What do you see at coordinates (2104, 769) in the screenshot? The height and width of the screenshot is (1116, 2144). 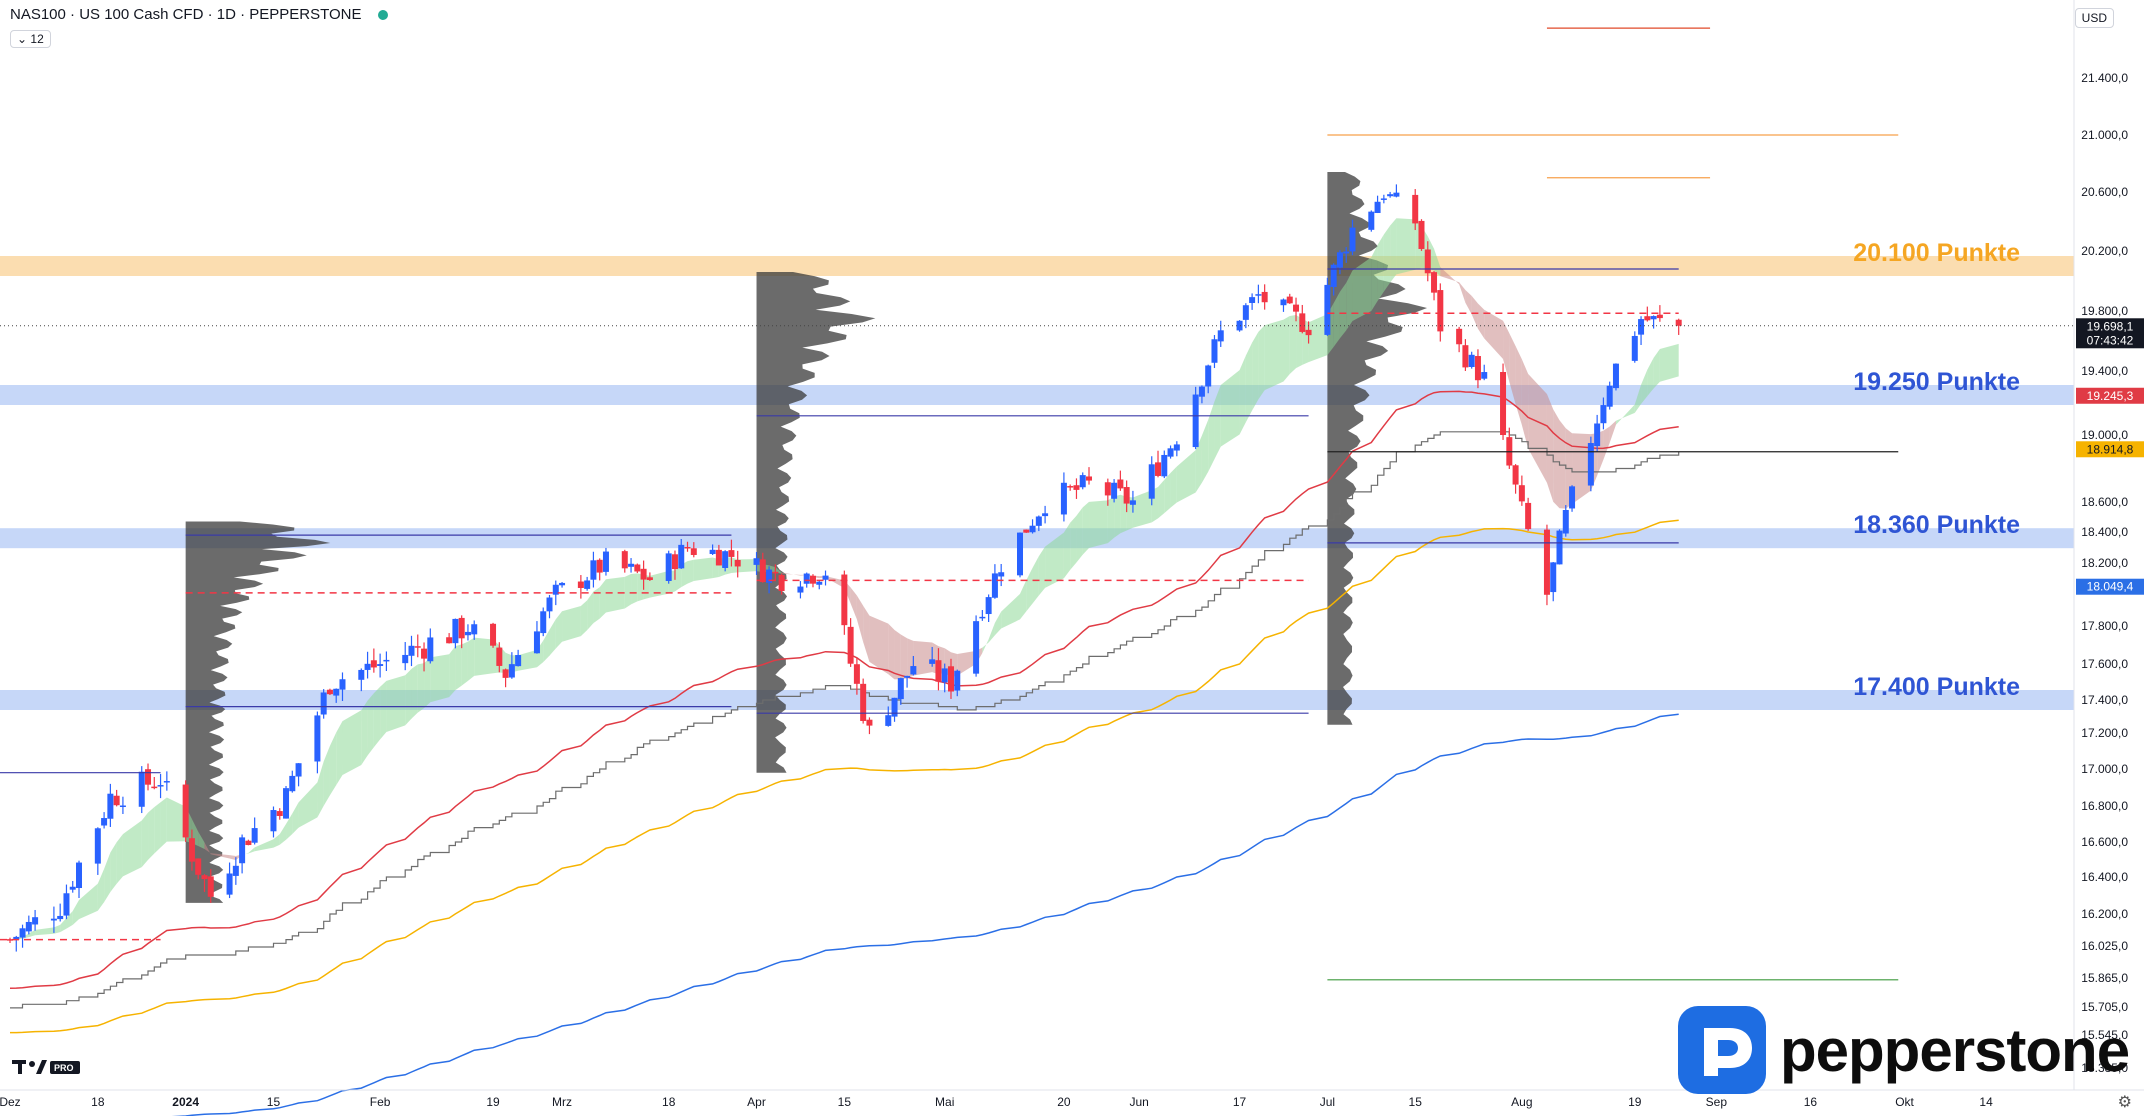 I see `y-tick-label: 17.000,0` at bounding box center [2104, 769].